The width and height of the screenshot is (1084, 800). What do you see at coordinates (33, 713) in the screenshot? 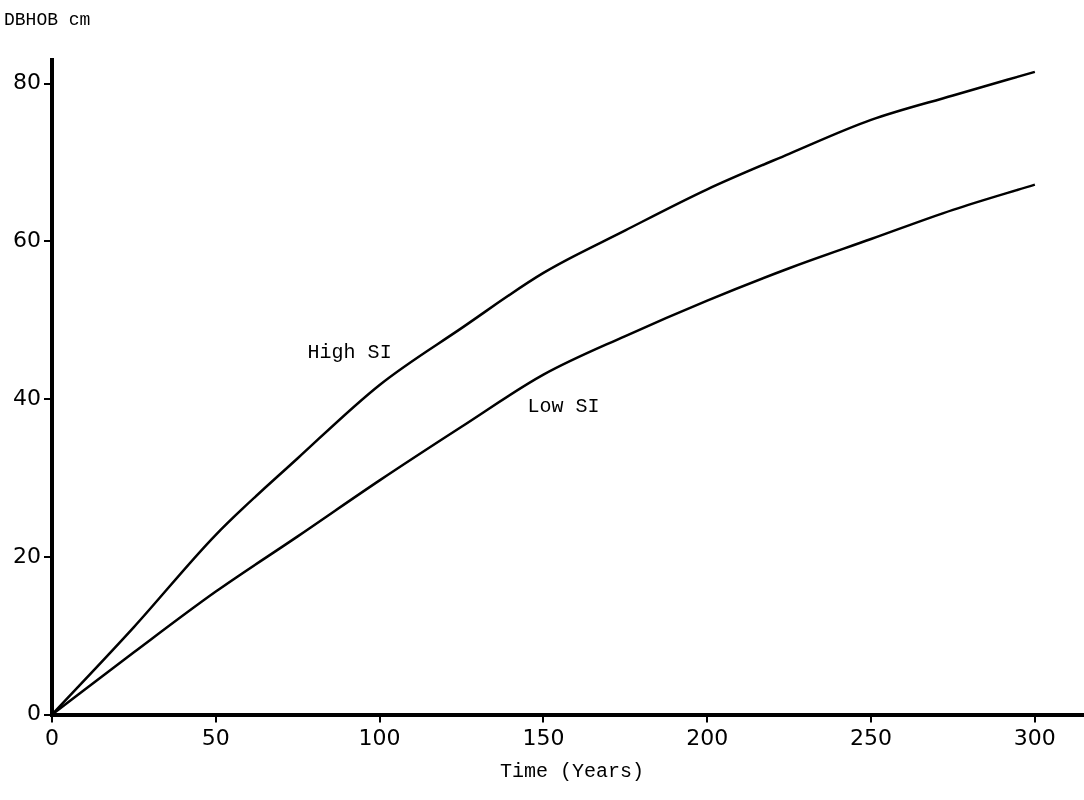
I see `y-tick-label: 0` at bounding box center [33, 713].